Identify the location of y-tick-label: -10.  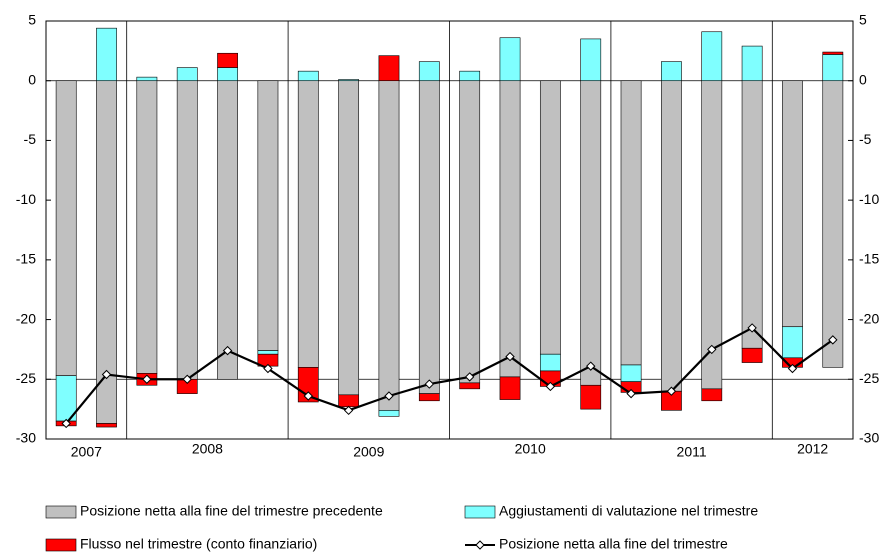
(26, 199).